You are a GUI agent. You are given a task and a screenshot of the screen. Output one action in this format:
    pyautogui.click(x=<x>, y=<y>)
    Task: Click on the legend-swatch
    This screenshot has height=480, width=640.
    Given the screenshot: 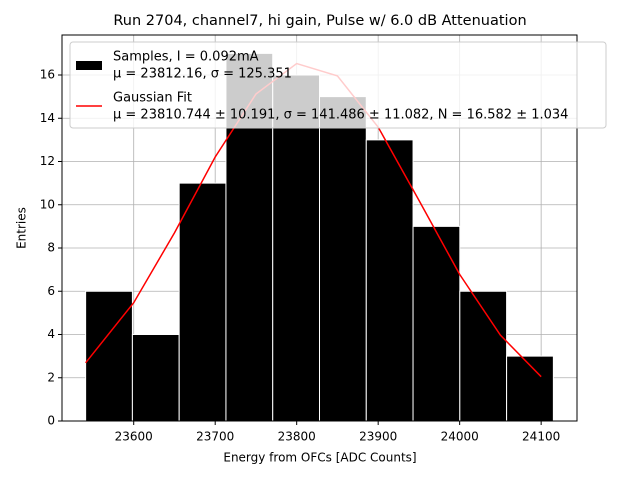 What is the action you would take?
    pyautogui.click(x=89, y=65)
    